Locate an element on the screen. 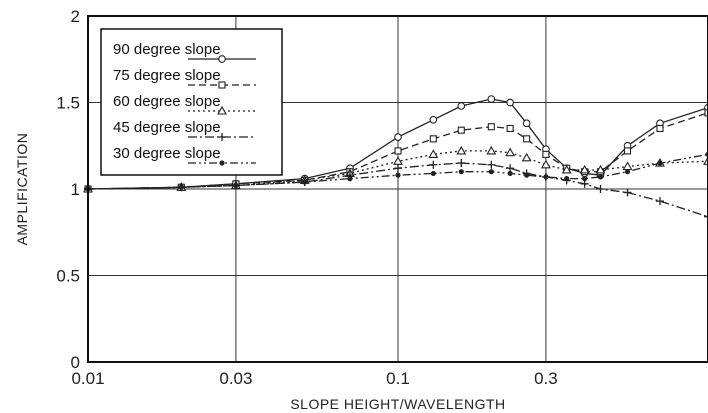  legend-label: 90 degree slope is located at coordinates (167, 49).